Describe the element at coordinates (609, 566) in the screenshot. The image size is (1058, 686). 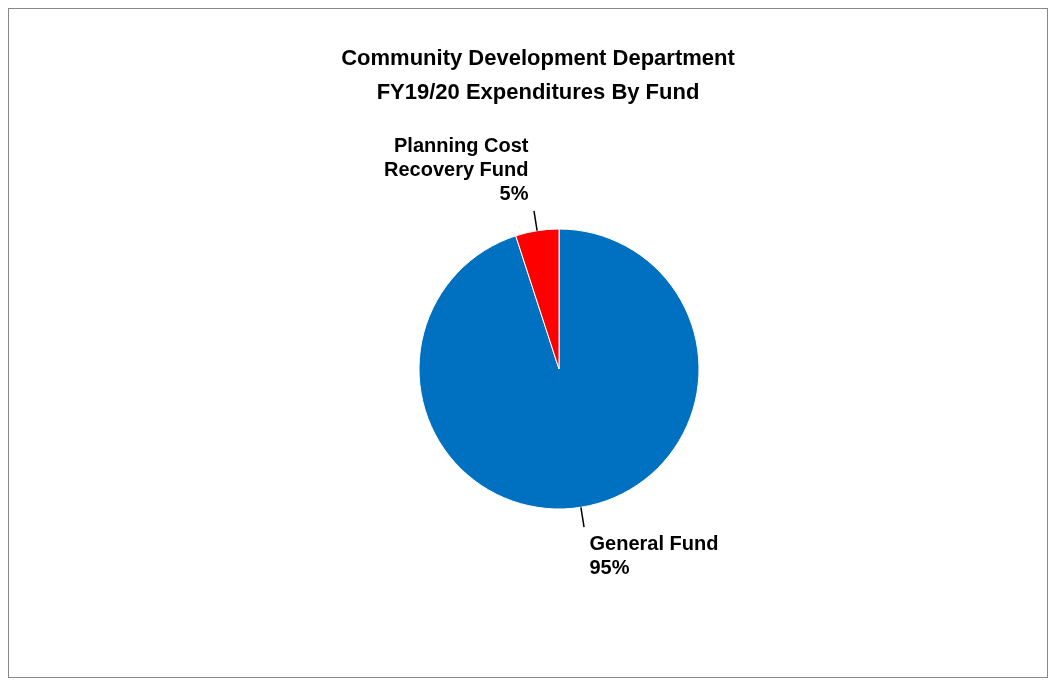
I see `data-label: 95%` at that location.